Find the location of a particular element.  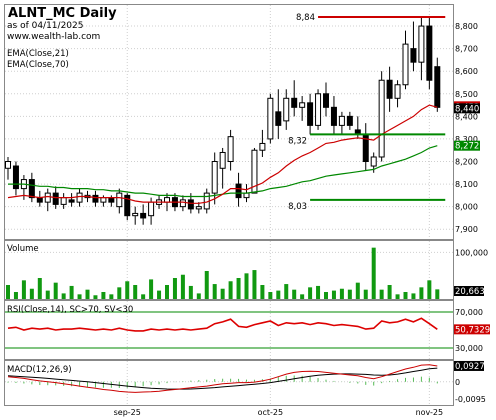

macd-value-tag is located at coordinates (469, 365).